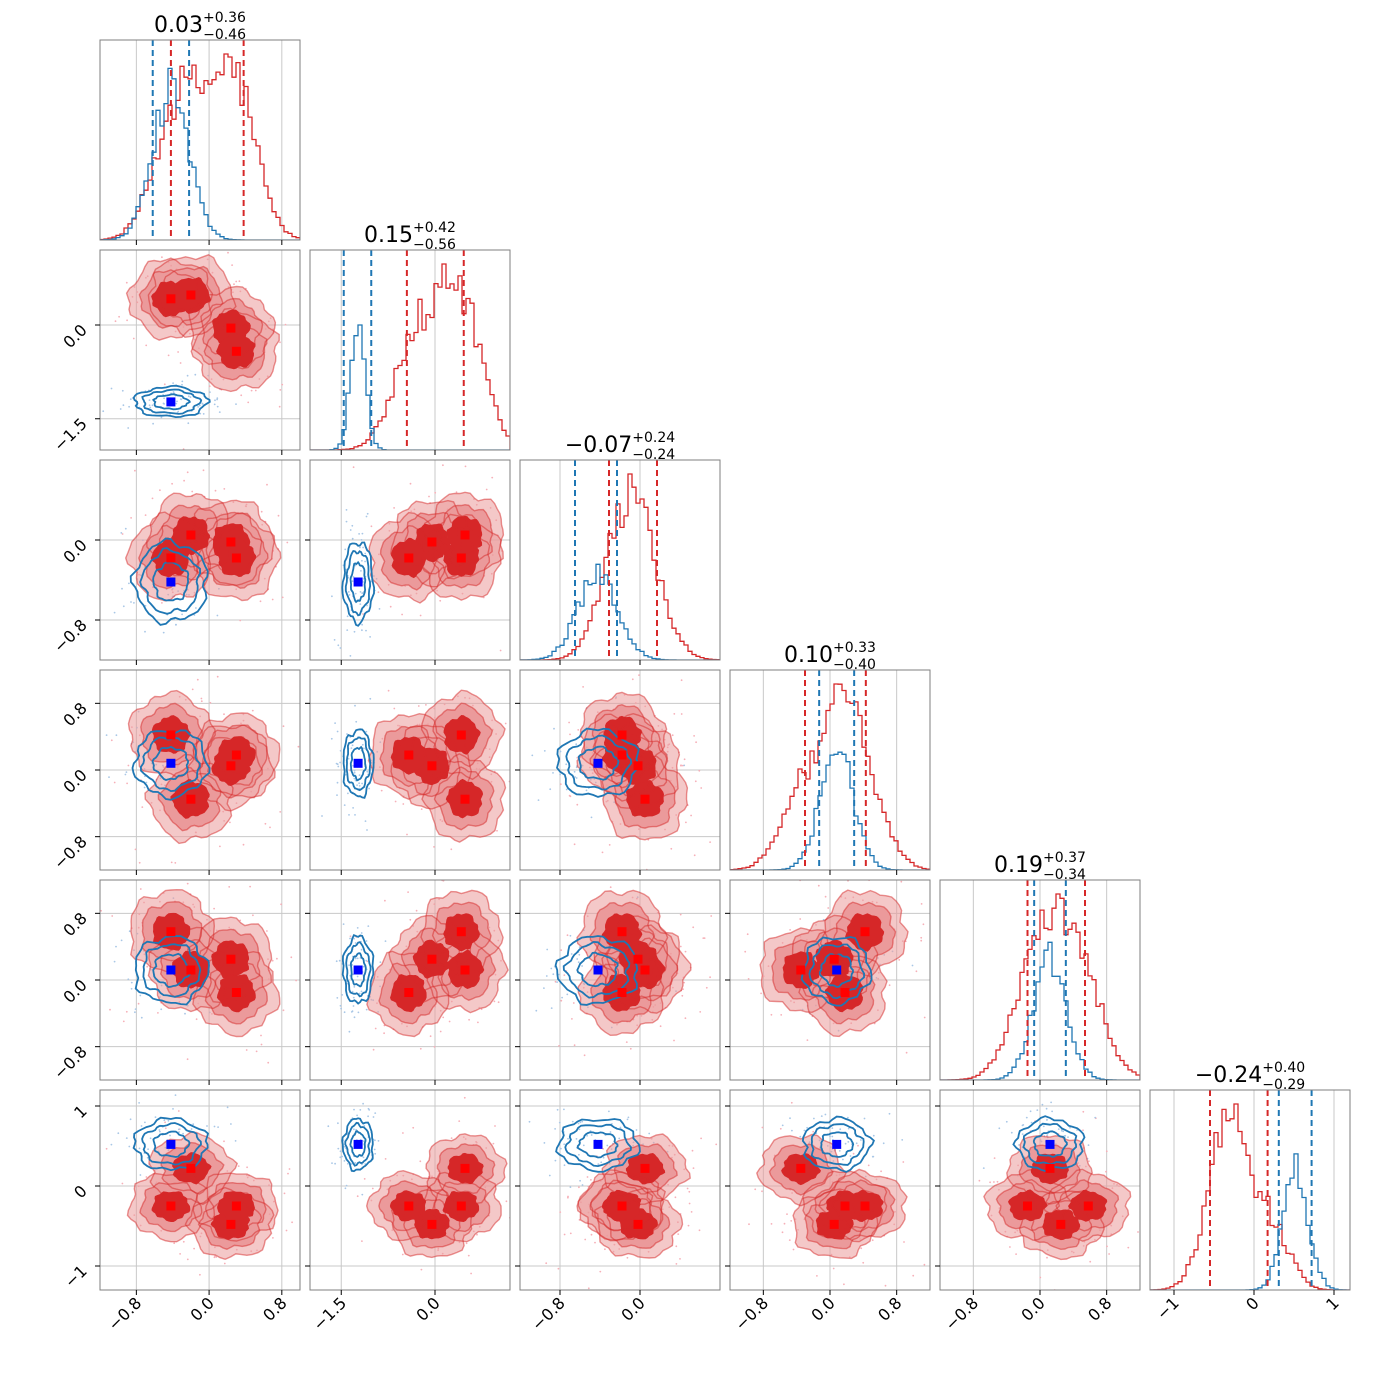 The width and height of the screenshot is (1390, 1390). I want to click on x-tick-label: 0.0, so click(1032, 1308).